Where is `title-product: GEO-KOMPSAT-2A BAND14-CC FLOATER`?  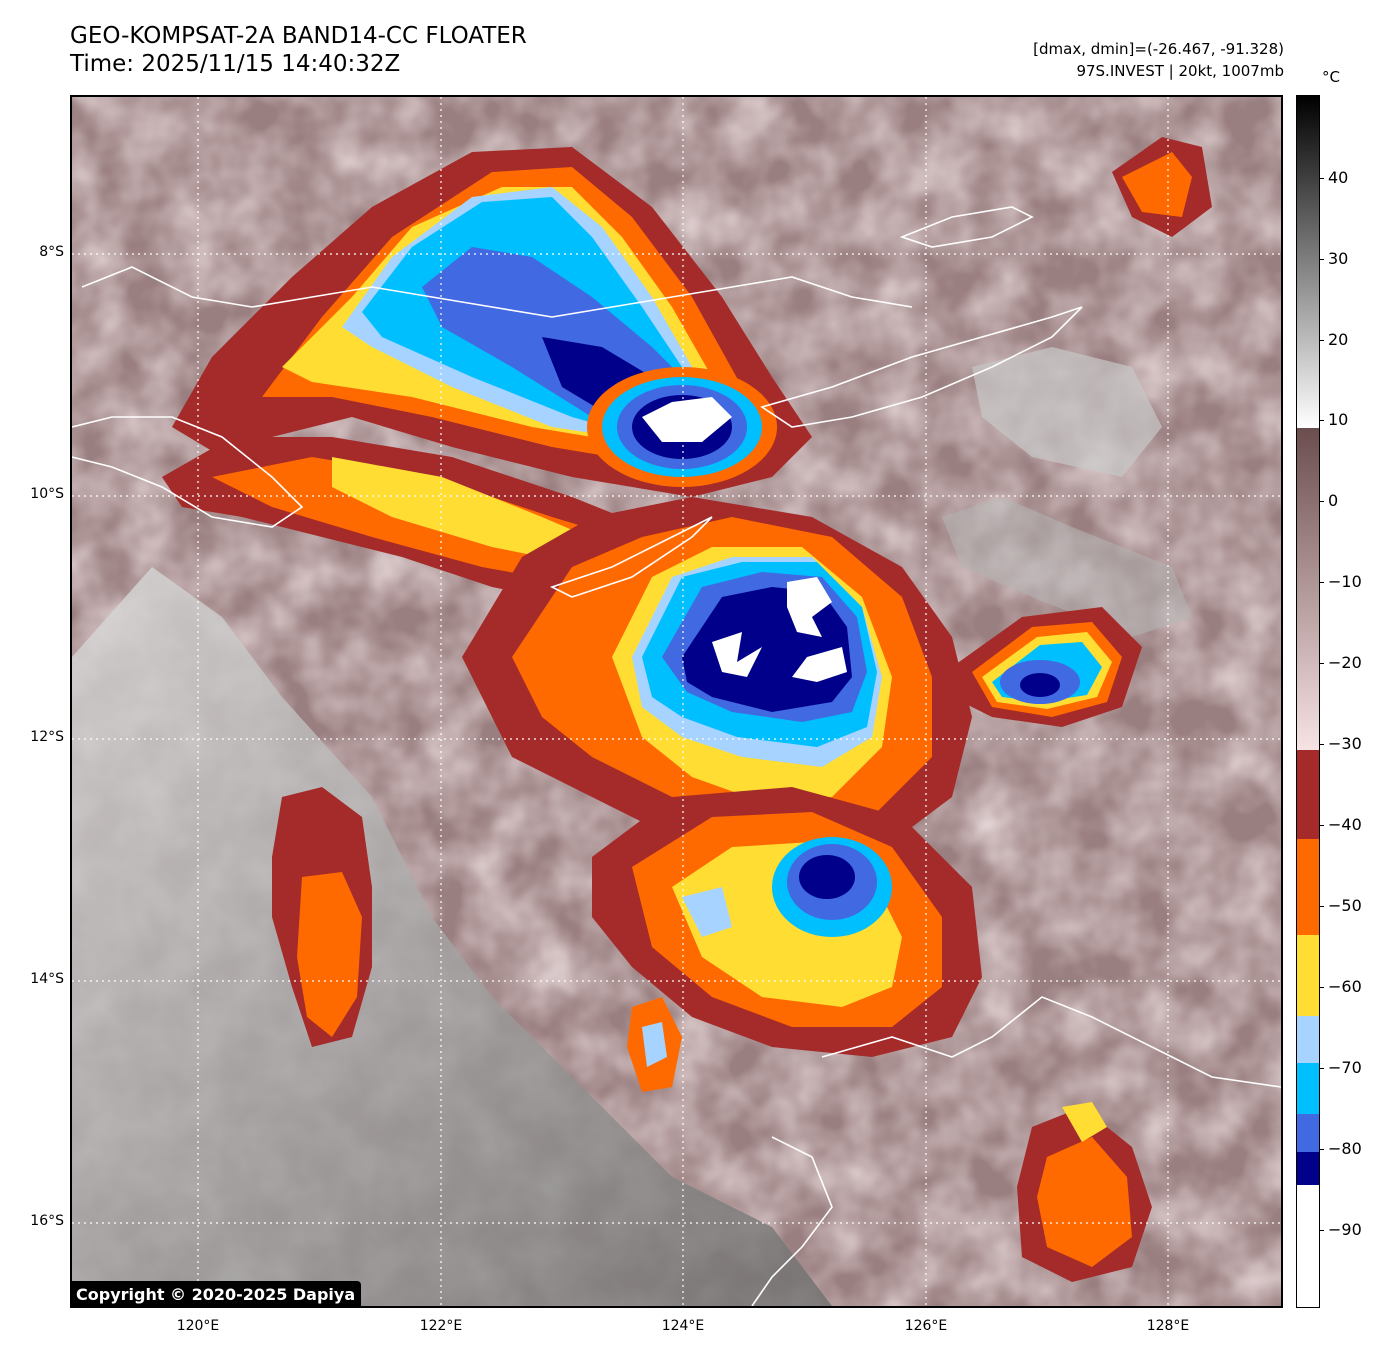 title-product: GEO-KOMPSAT-2A BAND14-CC FLOATER is located at coordinates (298, 36).